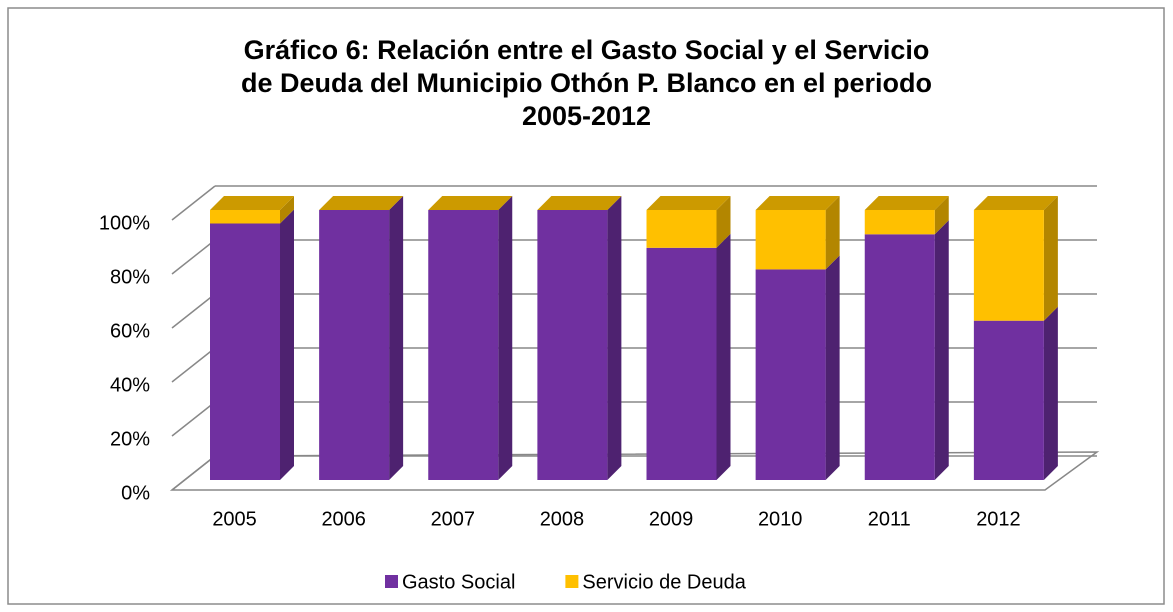 The width and height of the screenshot is (1173, 612). Describe the element at coordinates (453, 519) in the screenshot. I see `x-tick-label: 2007` at that location.